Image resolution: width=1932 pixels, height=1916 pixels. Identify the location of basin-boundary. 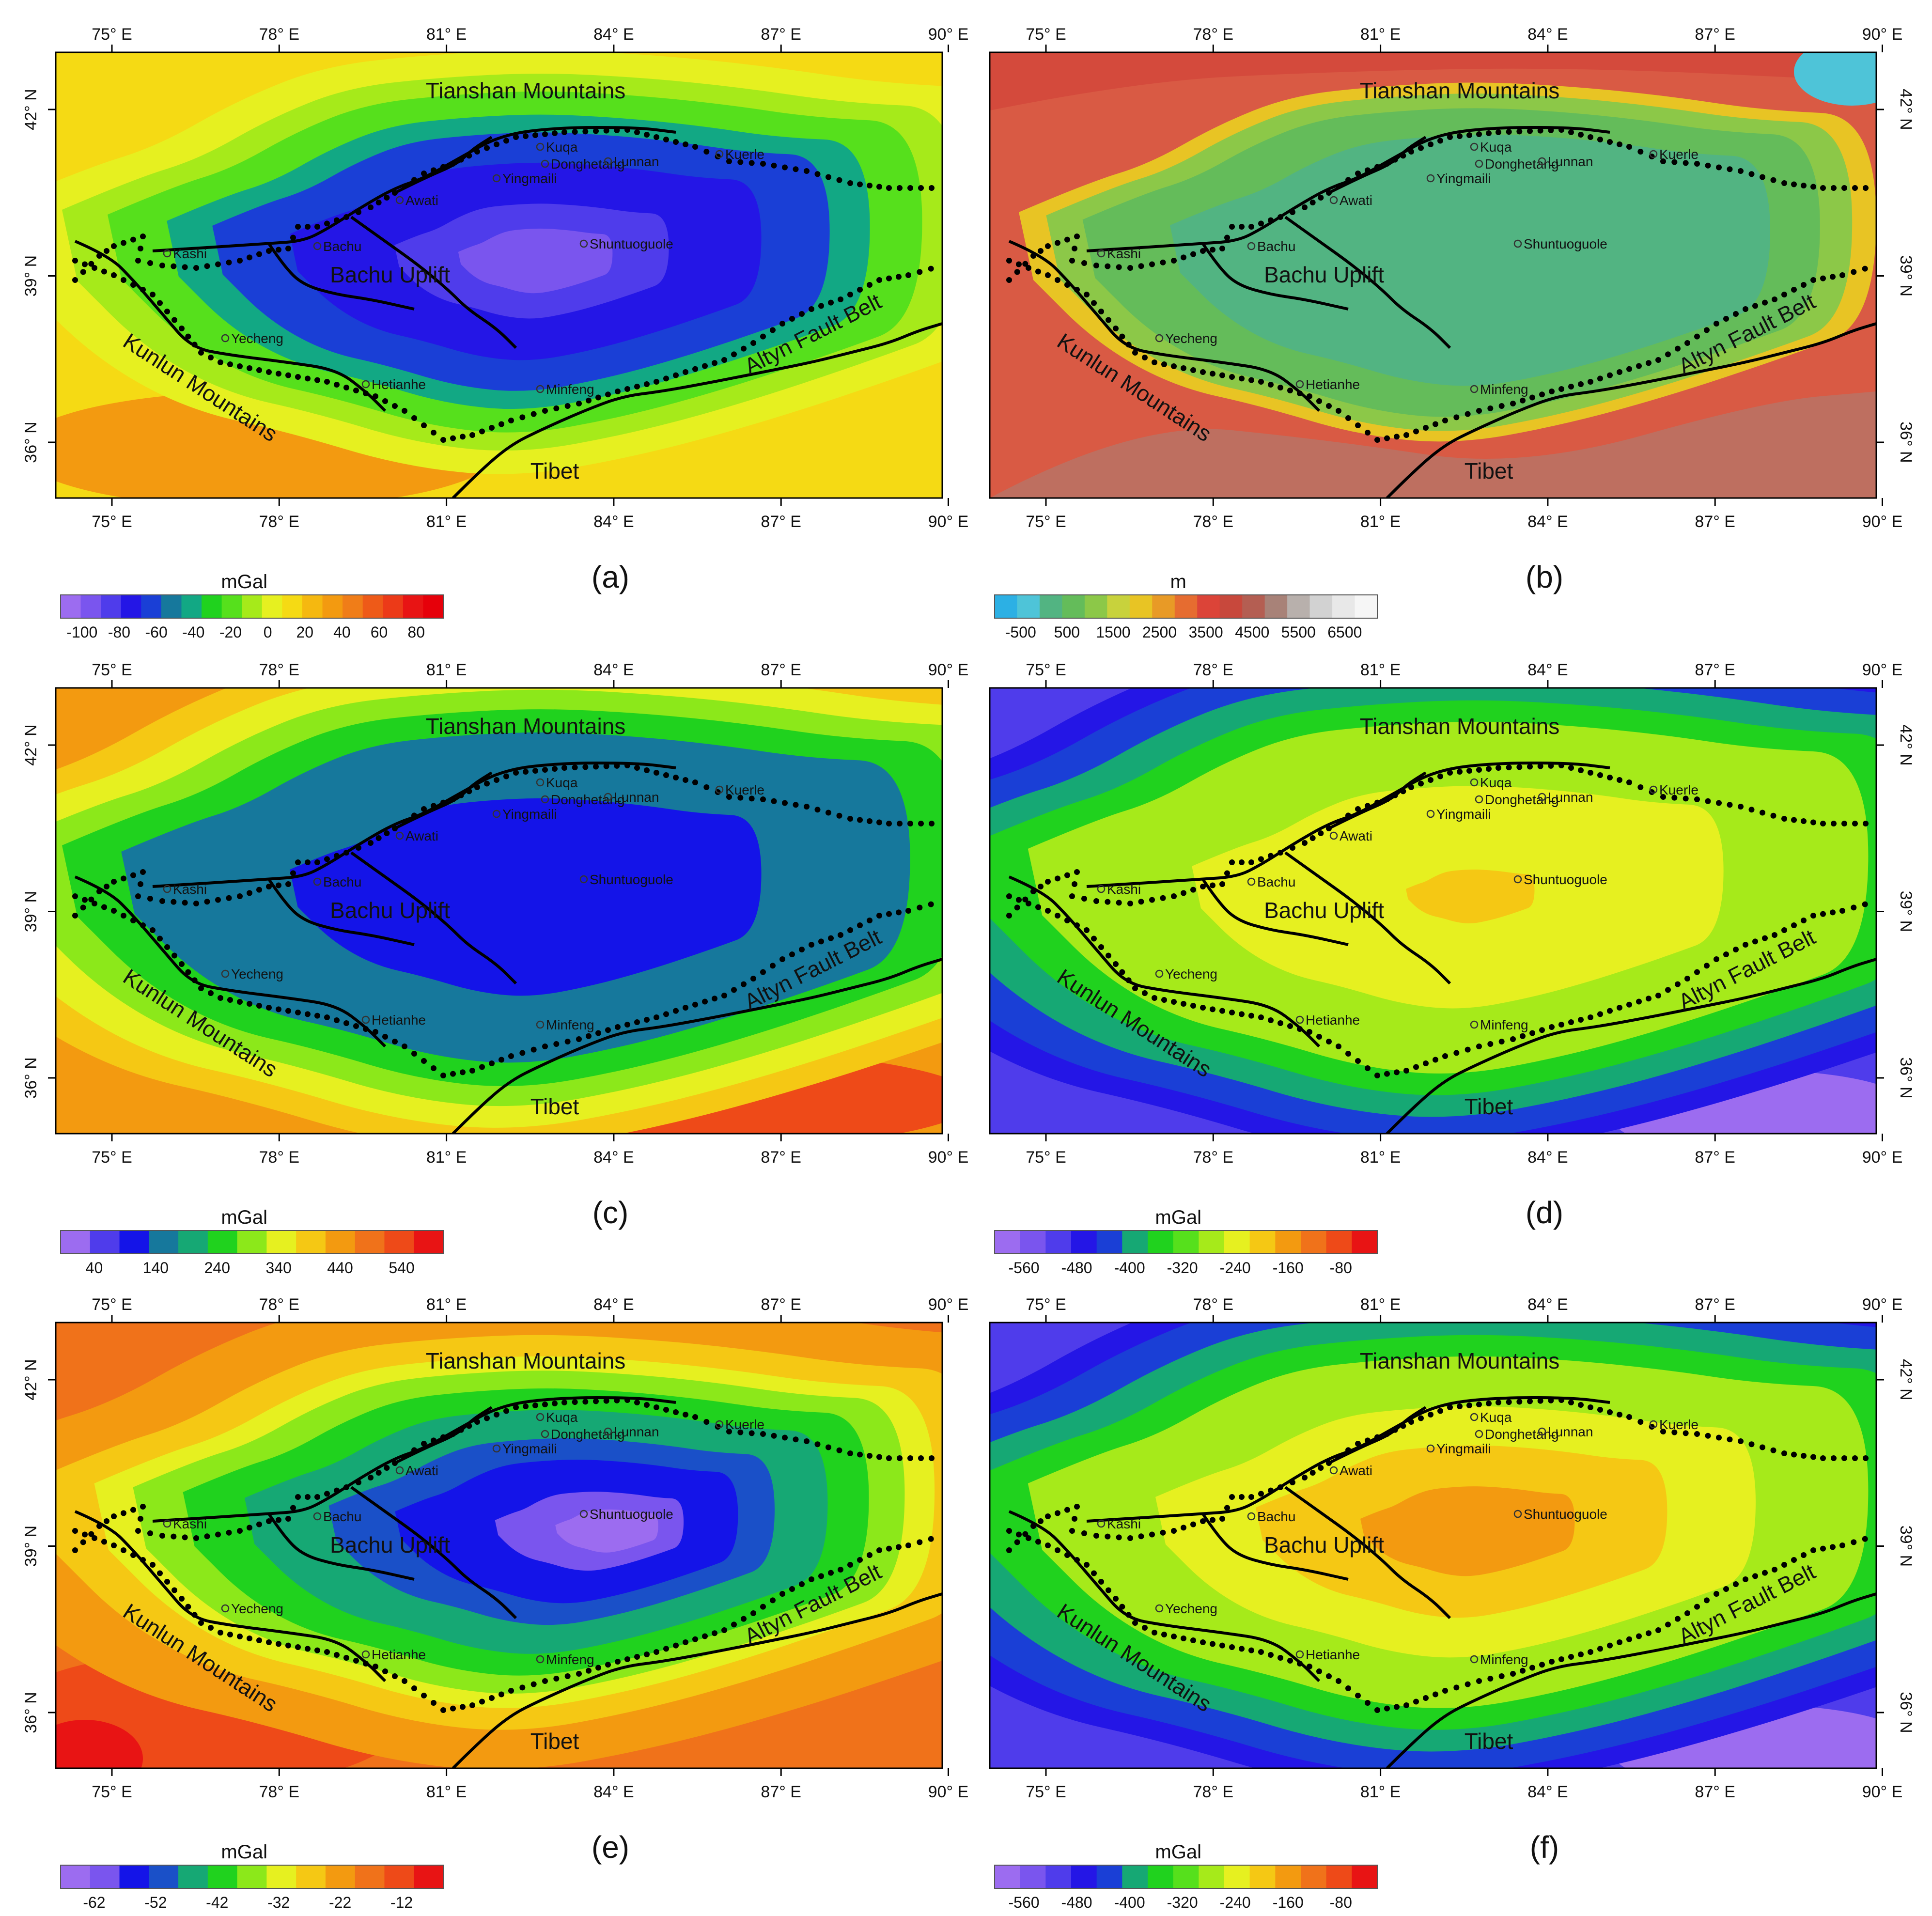
(1437, 921).